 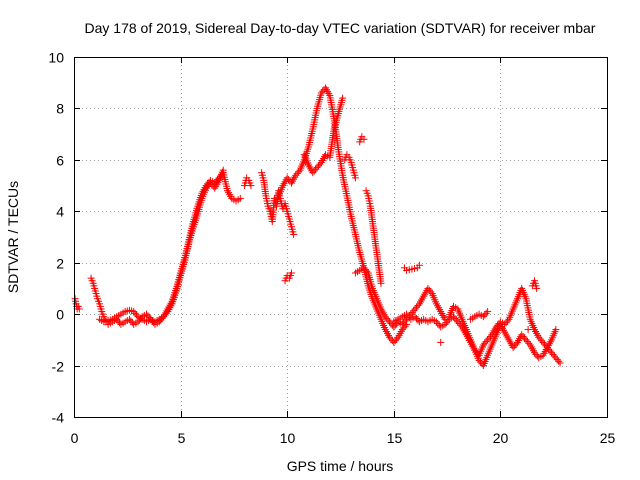 What do you see at coordinates (60, 315) in the screenshot?
I see `y-tick-label: 0` at bounding box center [60, 315].